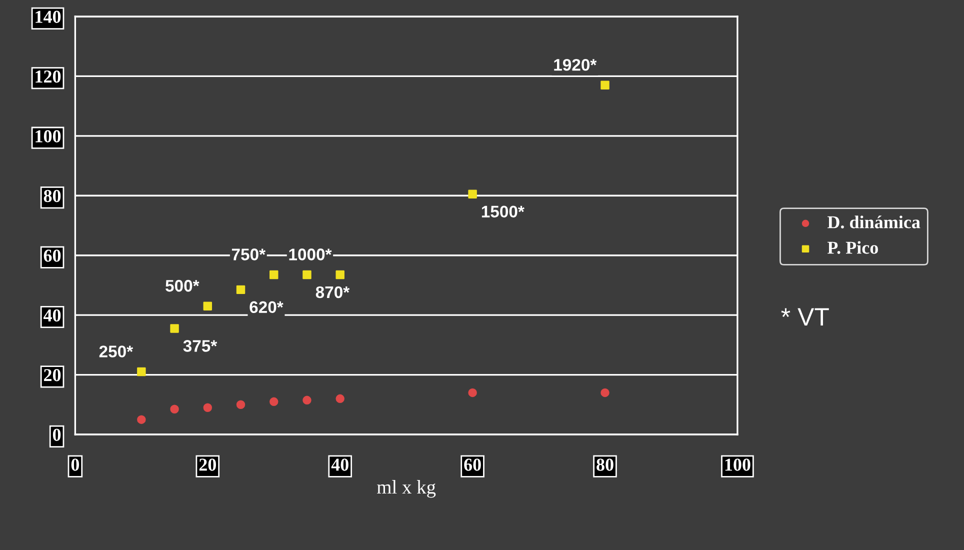  What do you see at coordinates (873, 222) in the screenshot?
I see `legend-label: D. dinámica` at bounding box center [873, 222].